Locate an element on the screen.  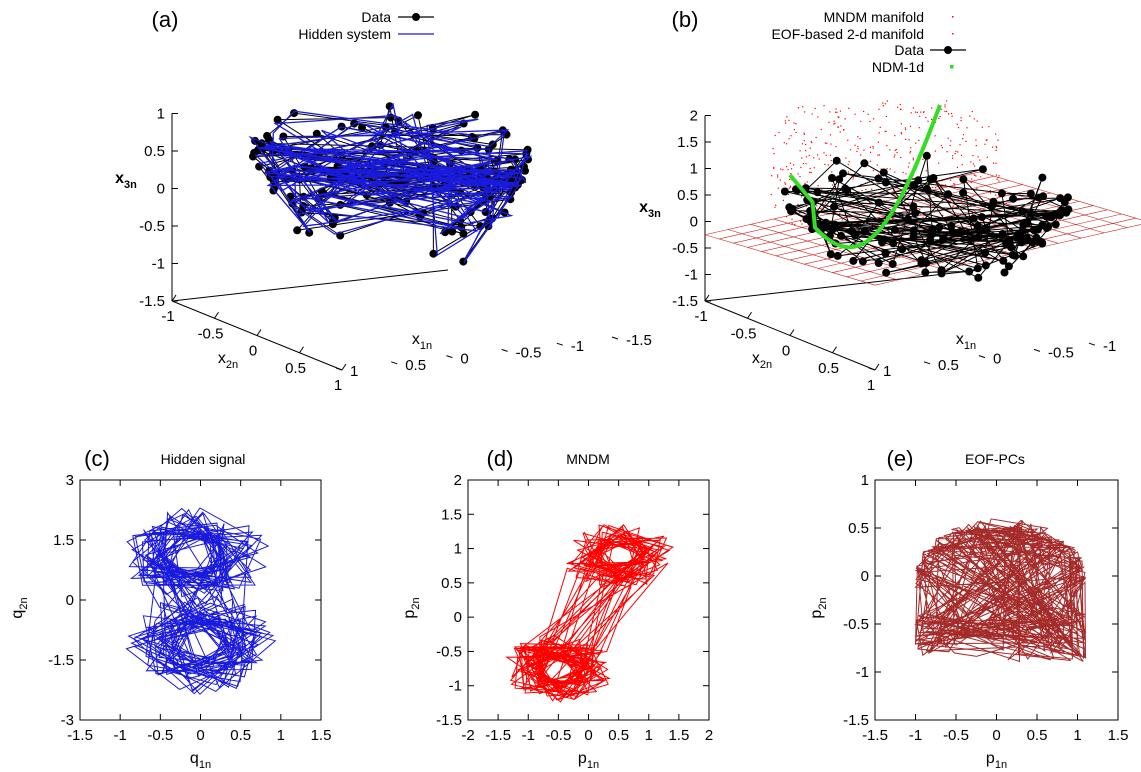
x2-tick-label: -0.5 is located at coordinates (211, 333).